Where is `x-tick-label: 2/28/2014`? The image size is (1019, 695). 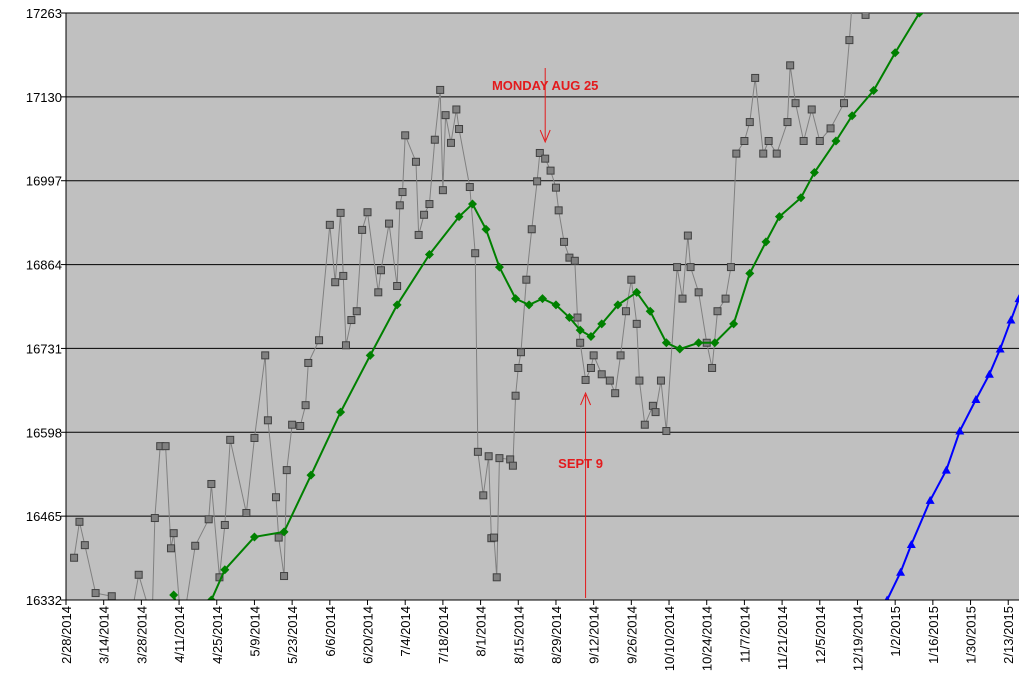
x-tick-label: 2/28/2014 is located at coordinates (66, 635).